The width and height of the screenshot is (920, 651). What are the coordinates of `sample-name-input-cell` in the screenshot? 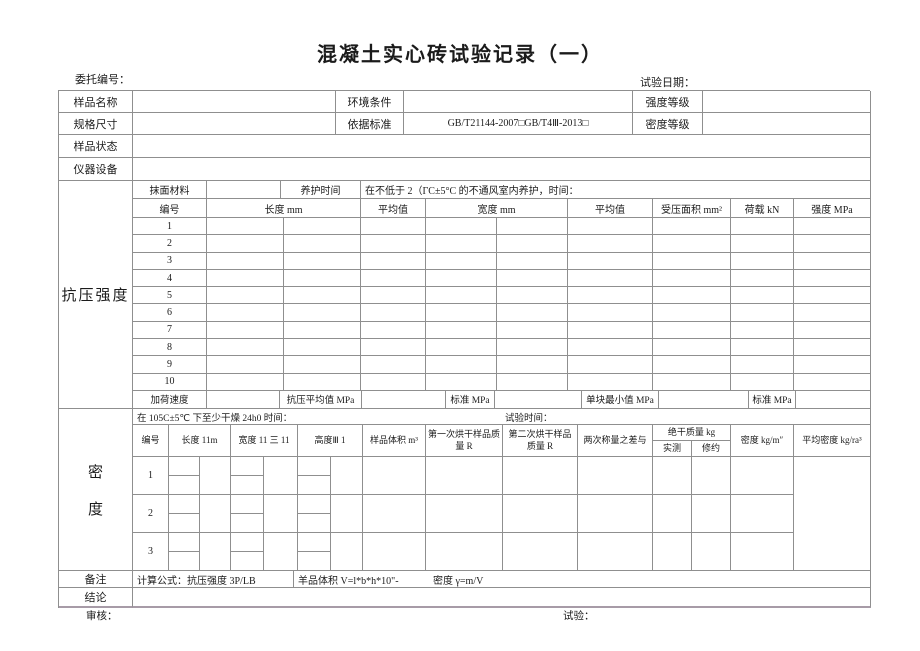 It's located at (234, 102).